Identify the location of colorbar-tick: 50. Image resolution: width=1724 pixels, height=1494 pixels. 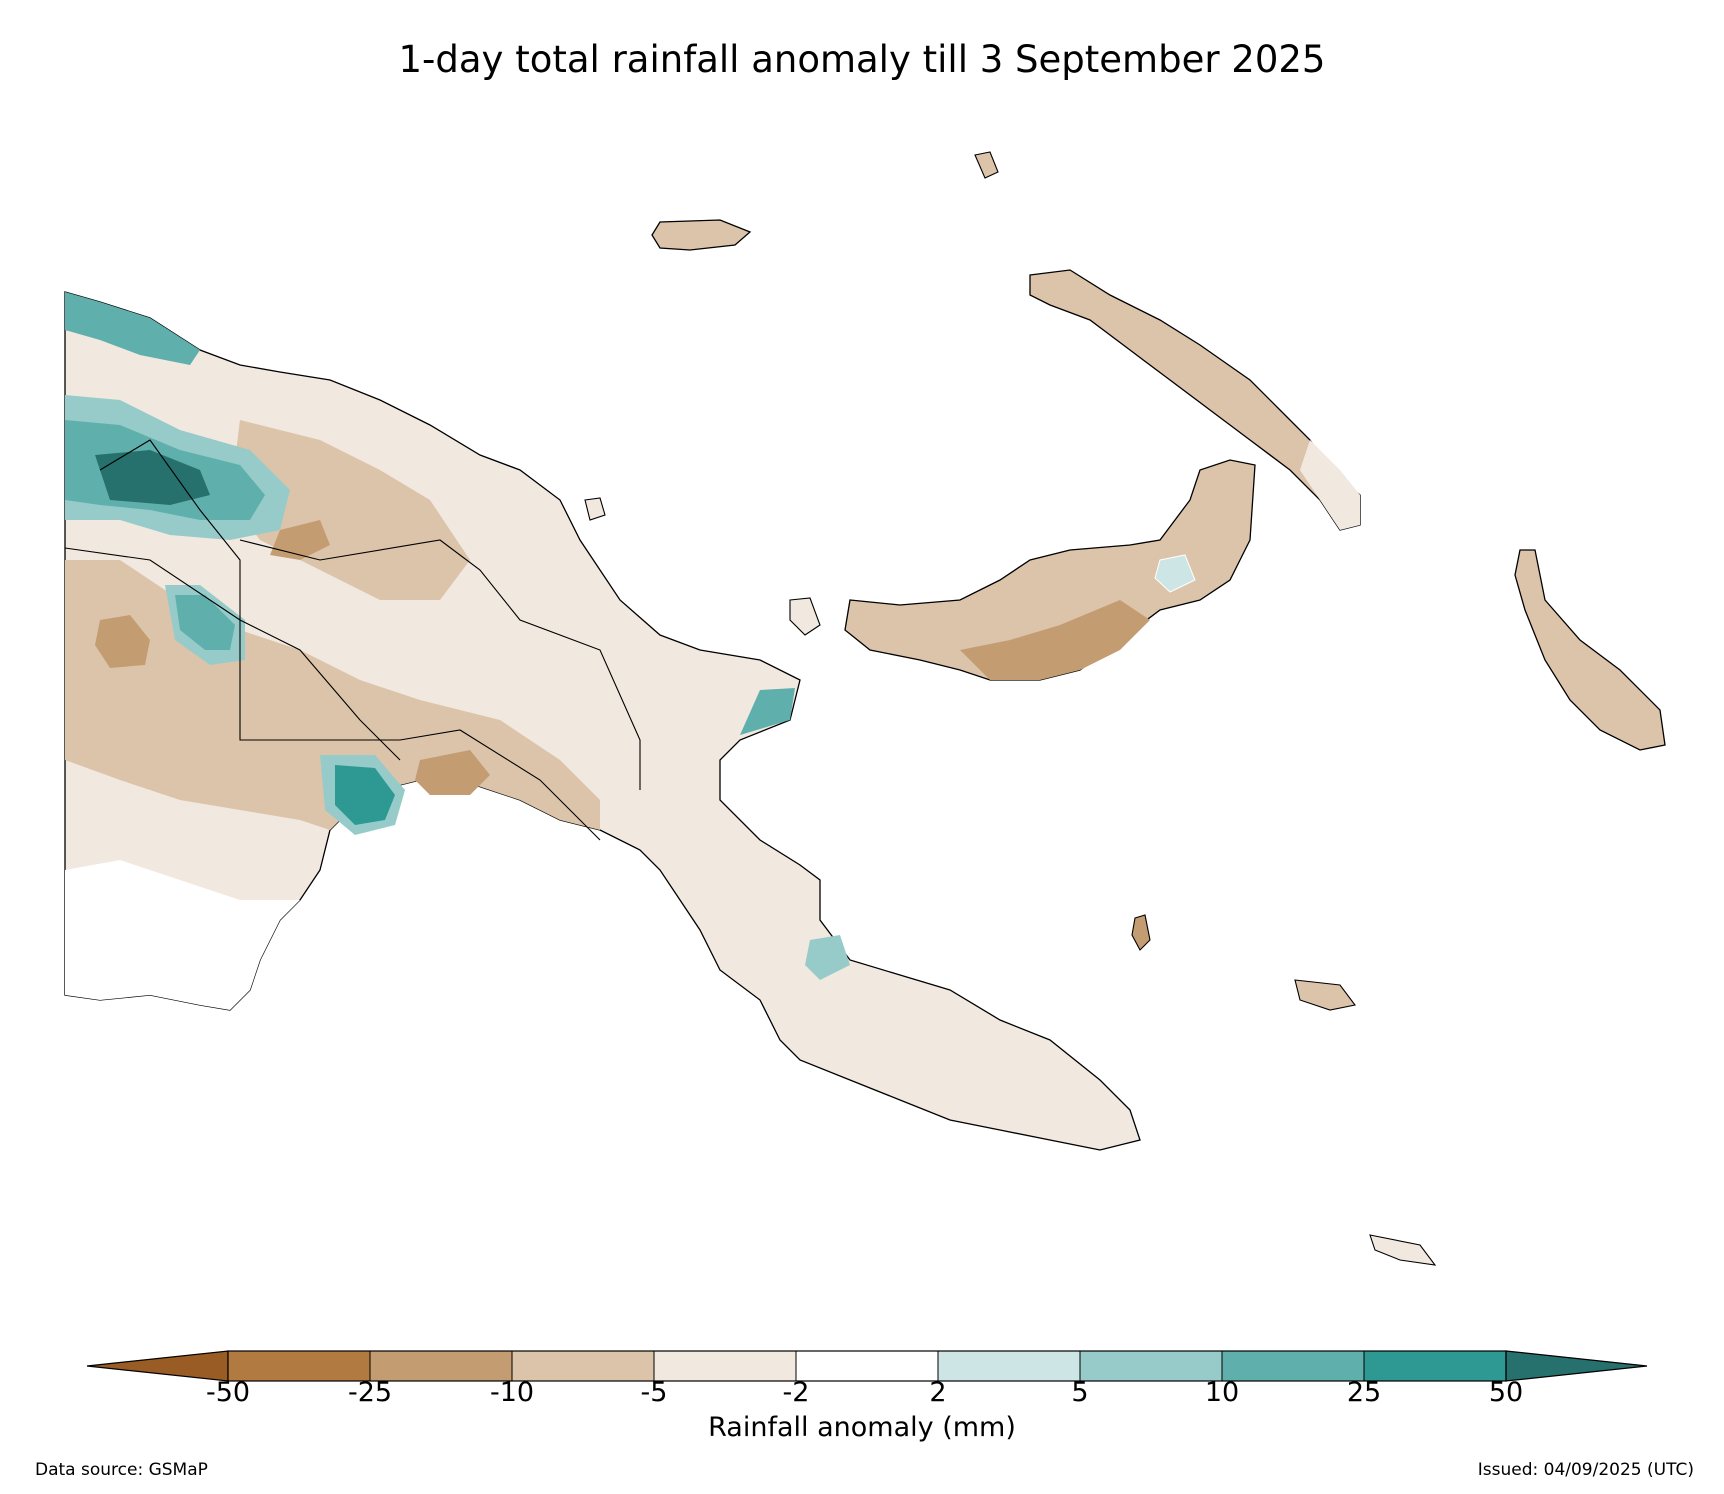
(1506, 1392).